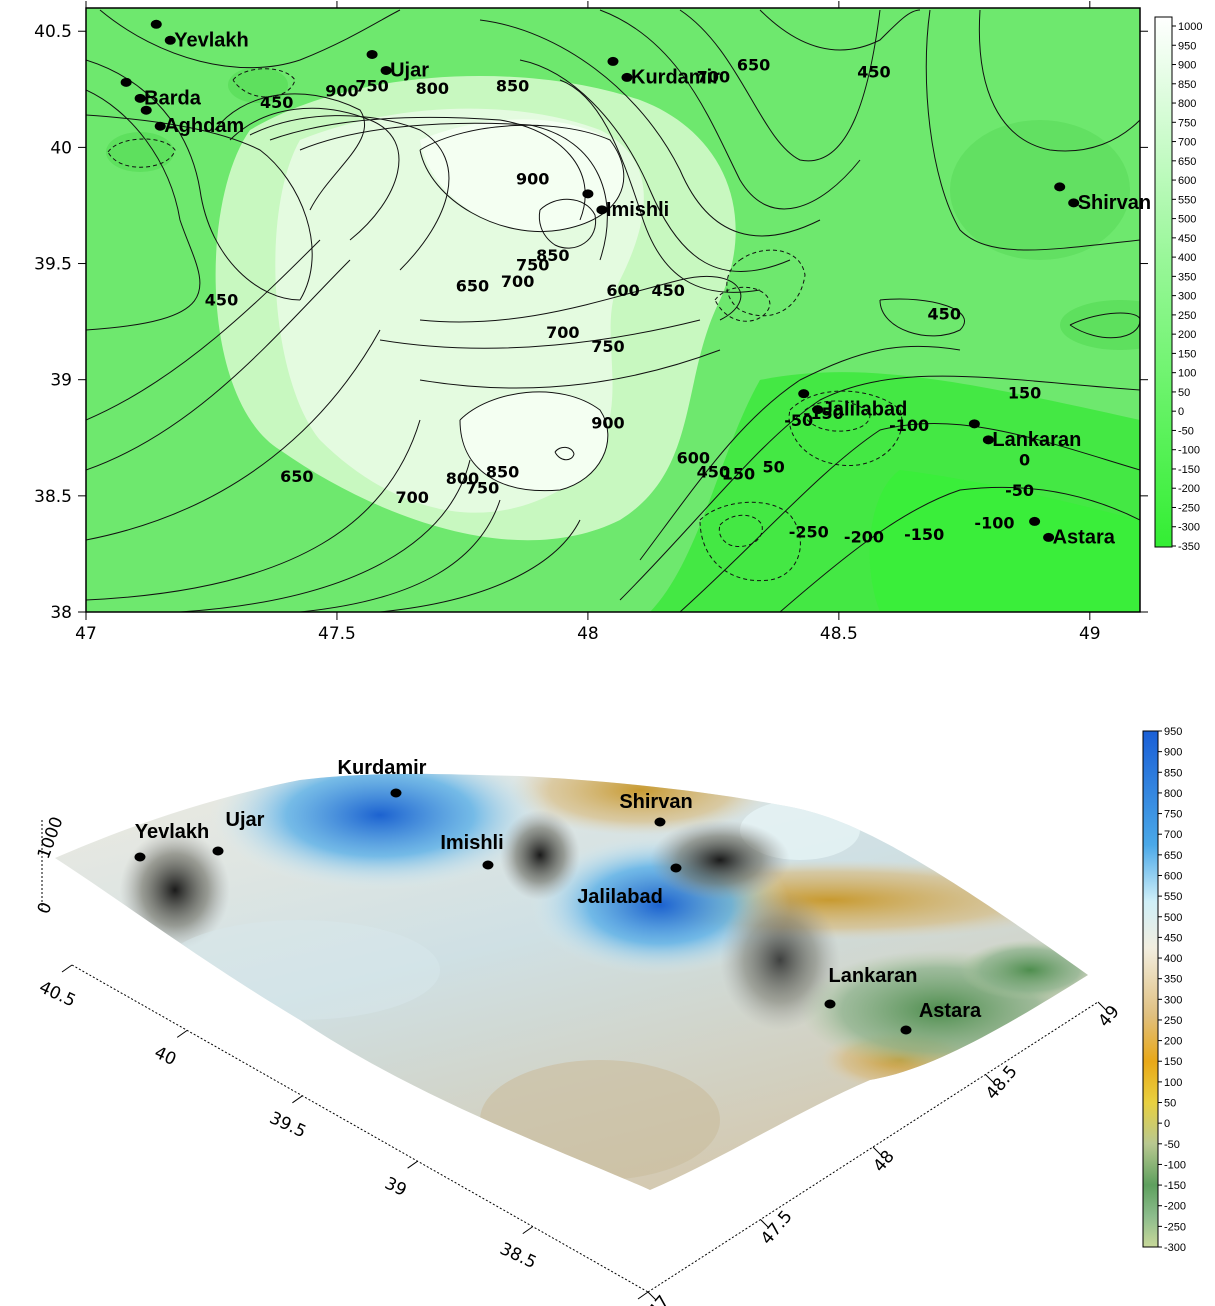 This screenshot has height=1306, width=1215. Describe the element at coordinates (245, 820) in the screenshot. I see `city-label: Ujar` at that location.